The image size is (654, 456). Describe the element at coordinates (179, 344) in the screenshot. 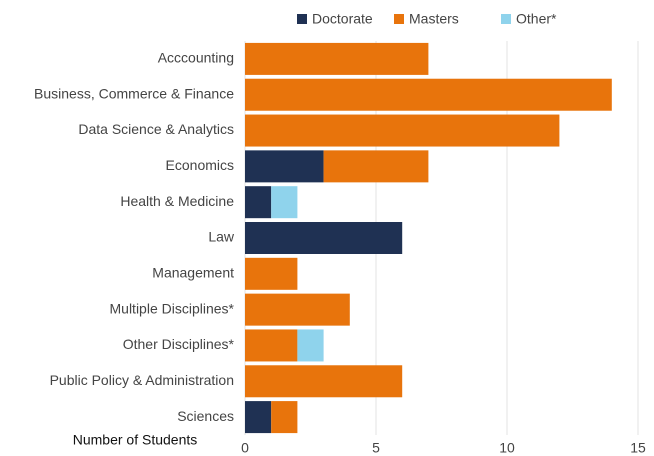

I see `y-tick-label: Other Disciplines*` at that location.